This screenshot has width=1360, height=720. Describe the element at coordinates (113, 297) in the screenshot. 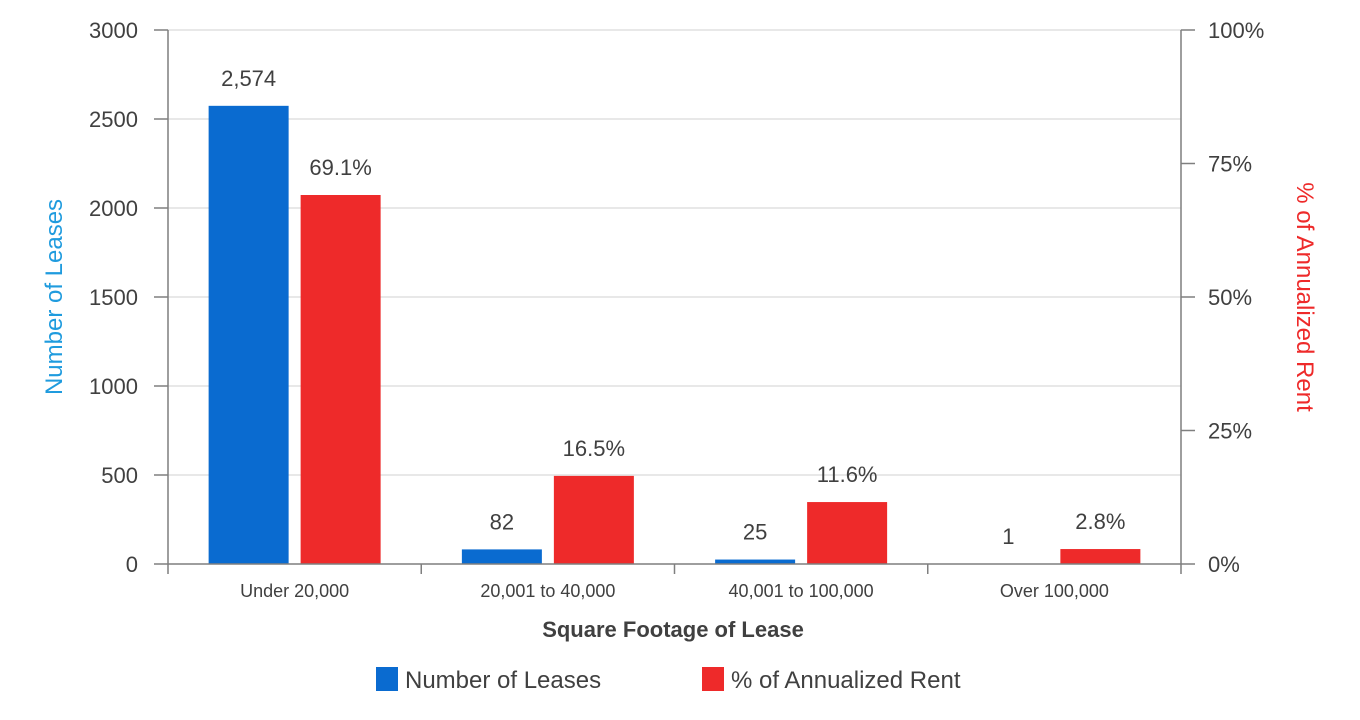

I see `y-tick-label-left: 1500` at that location.